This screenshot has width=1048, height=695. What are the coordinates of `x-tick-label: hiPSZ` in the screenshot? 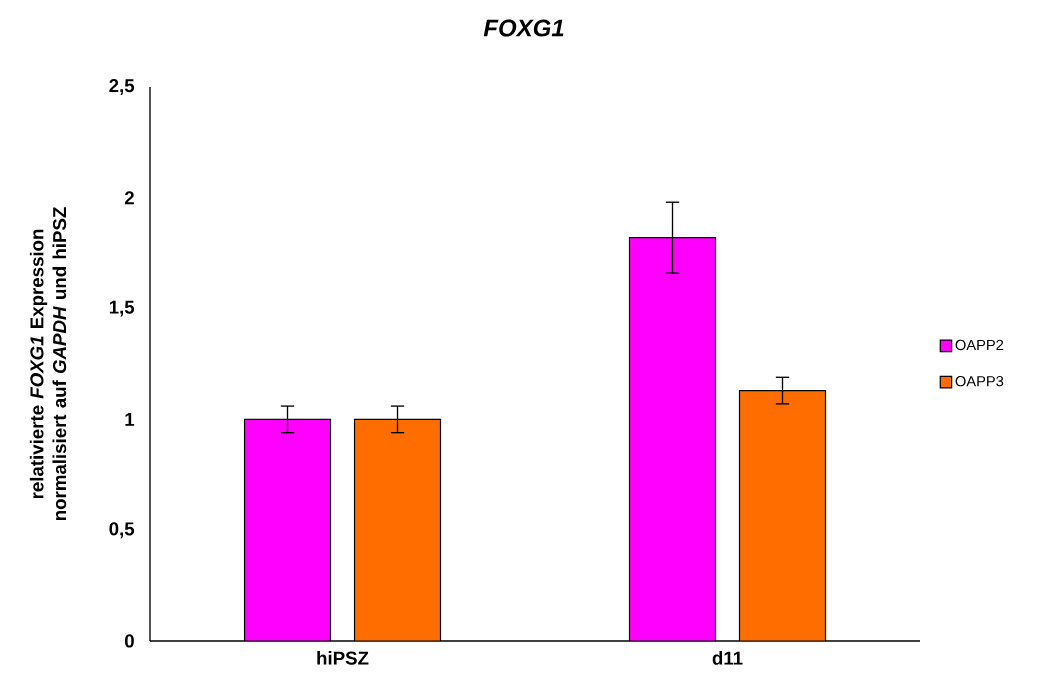 It's located at (343, 658).